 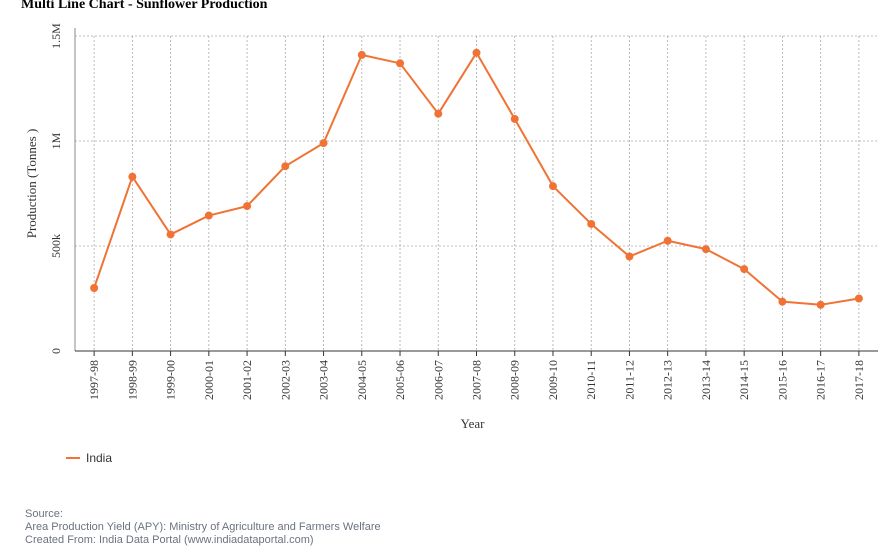 I want to click on y-tick-label: 500k, so click(x=56, y=246).